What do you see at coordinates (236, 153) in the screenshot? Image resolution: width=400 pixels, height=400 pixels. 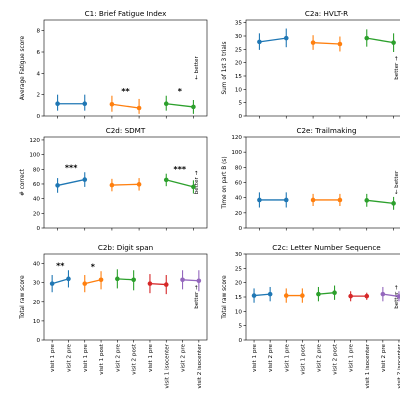 I see `y-tick-label: 100` at bounding box center [236, 153].